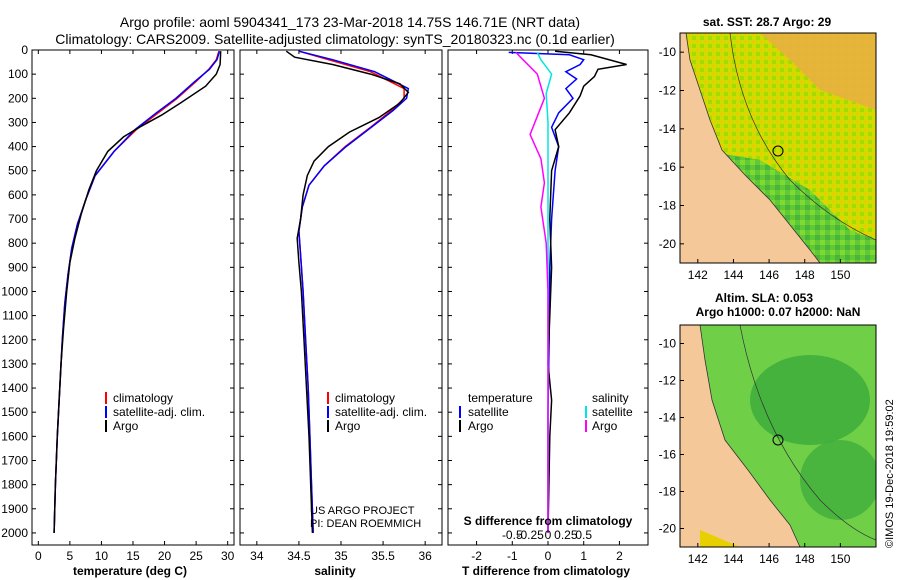  I want to click on d-legend-t-argo-swatch, so click(460, 426).